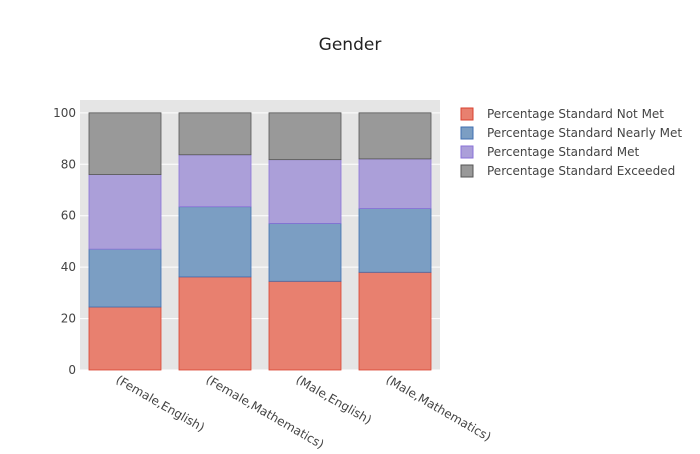 The image size is (700, 454). Describe the element at coordinates (350, 45) in the screenshot. I see `chart-title: Gender` at that location.